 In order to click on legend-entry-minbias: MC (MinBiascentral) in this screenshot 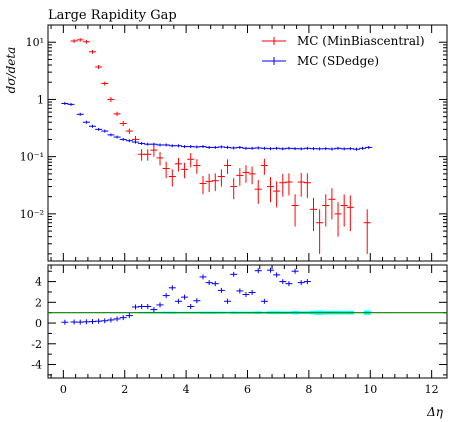, I will do `click(343, 41)`.